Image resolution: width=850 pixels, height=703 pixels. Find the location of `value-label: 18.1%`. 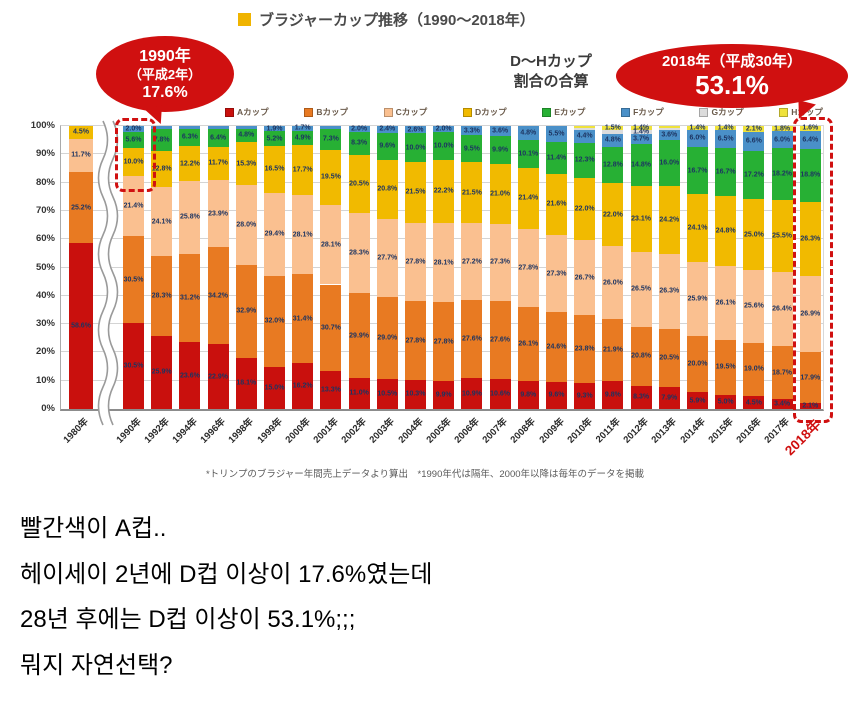

value-label: 18.1% is located at coordinates (246, 383).